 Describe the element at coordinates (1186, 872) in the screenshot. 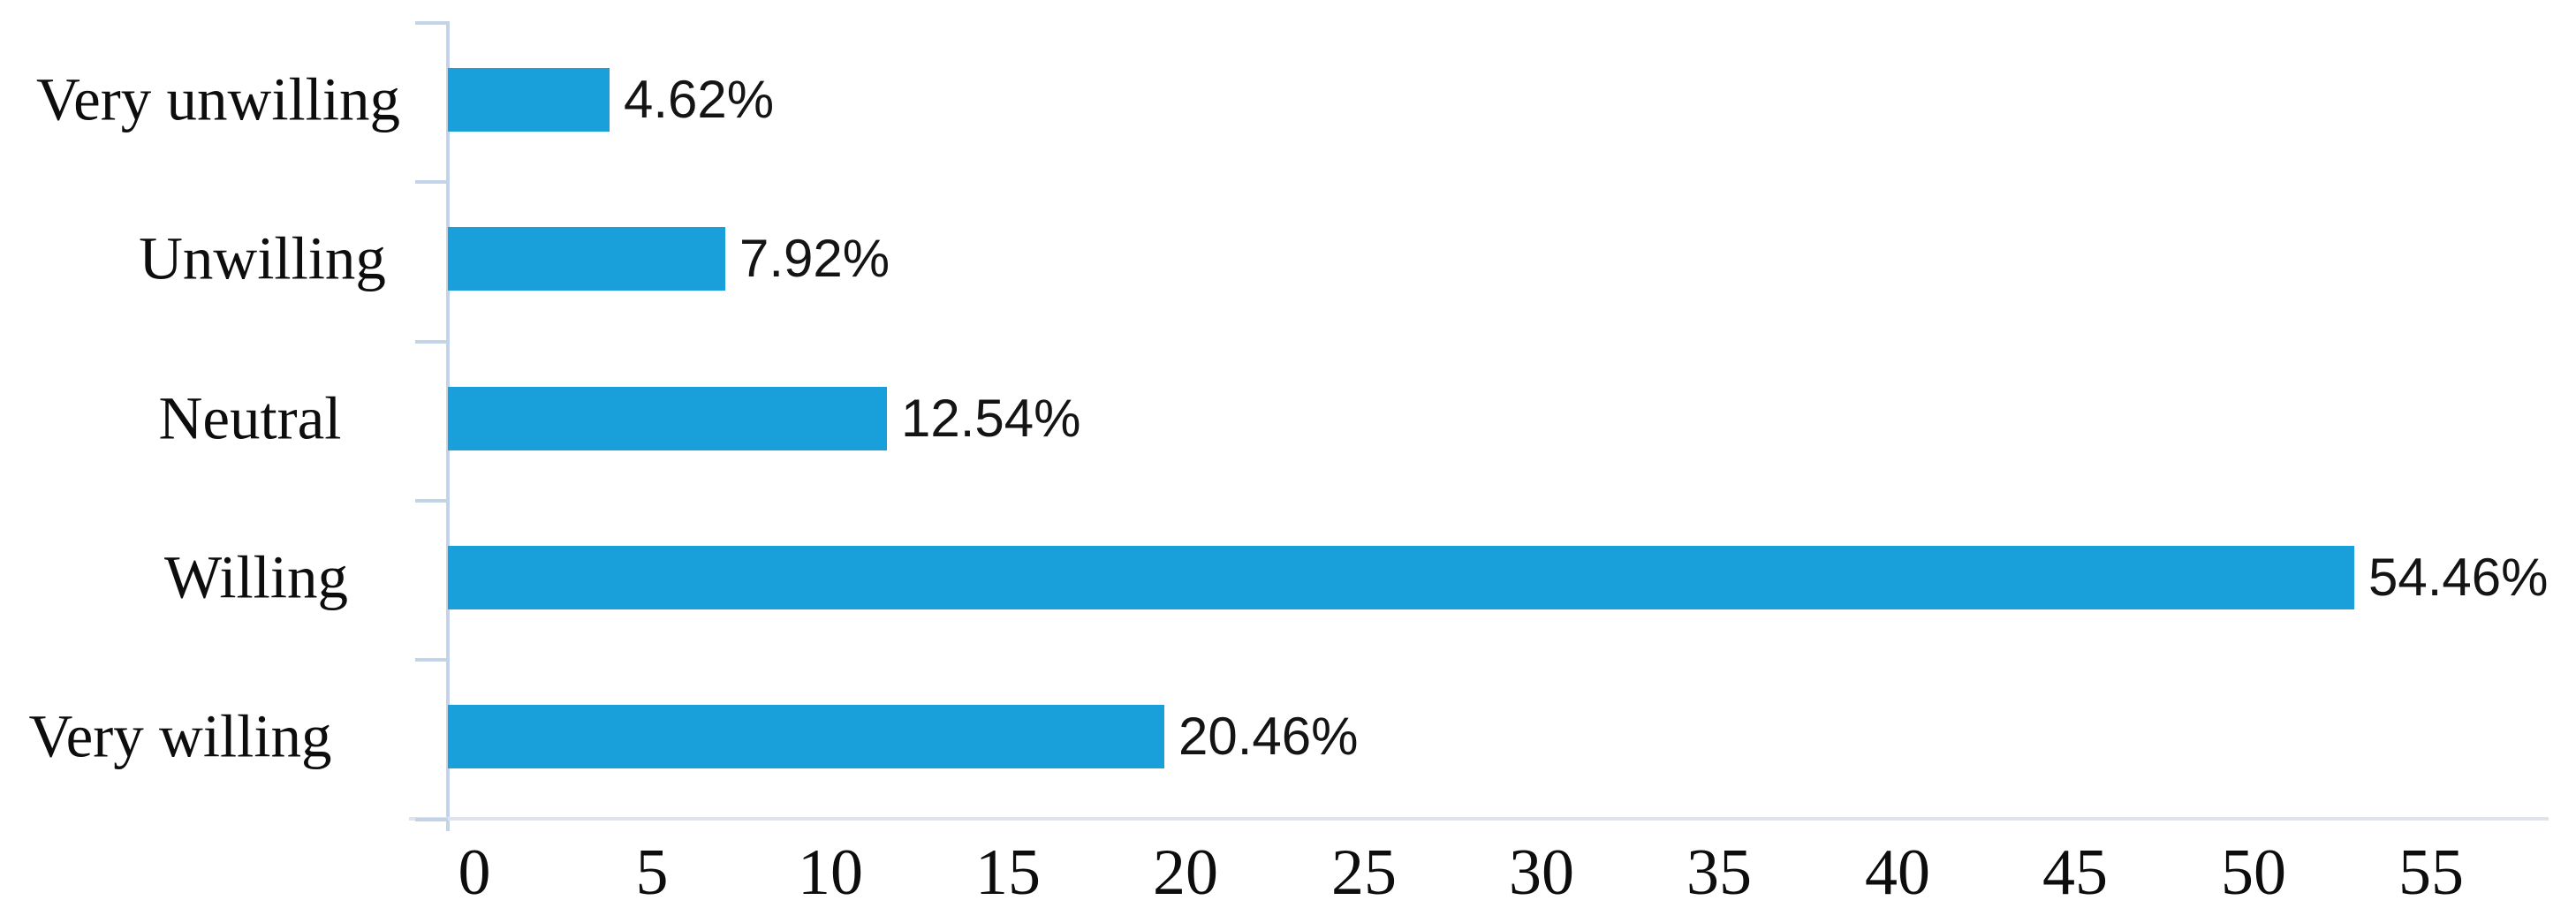

I see `x-axis-tick-label: 20` at that location.